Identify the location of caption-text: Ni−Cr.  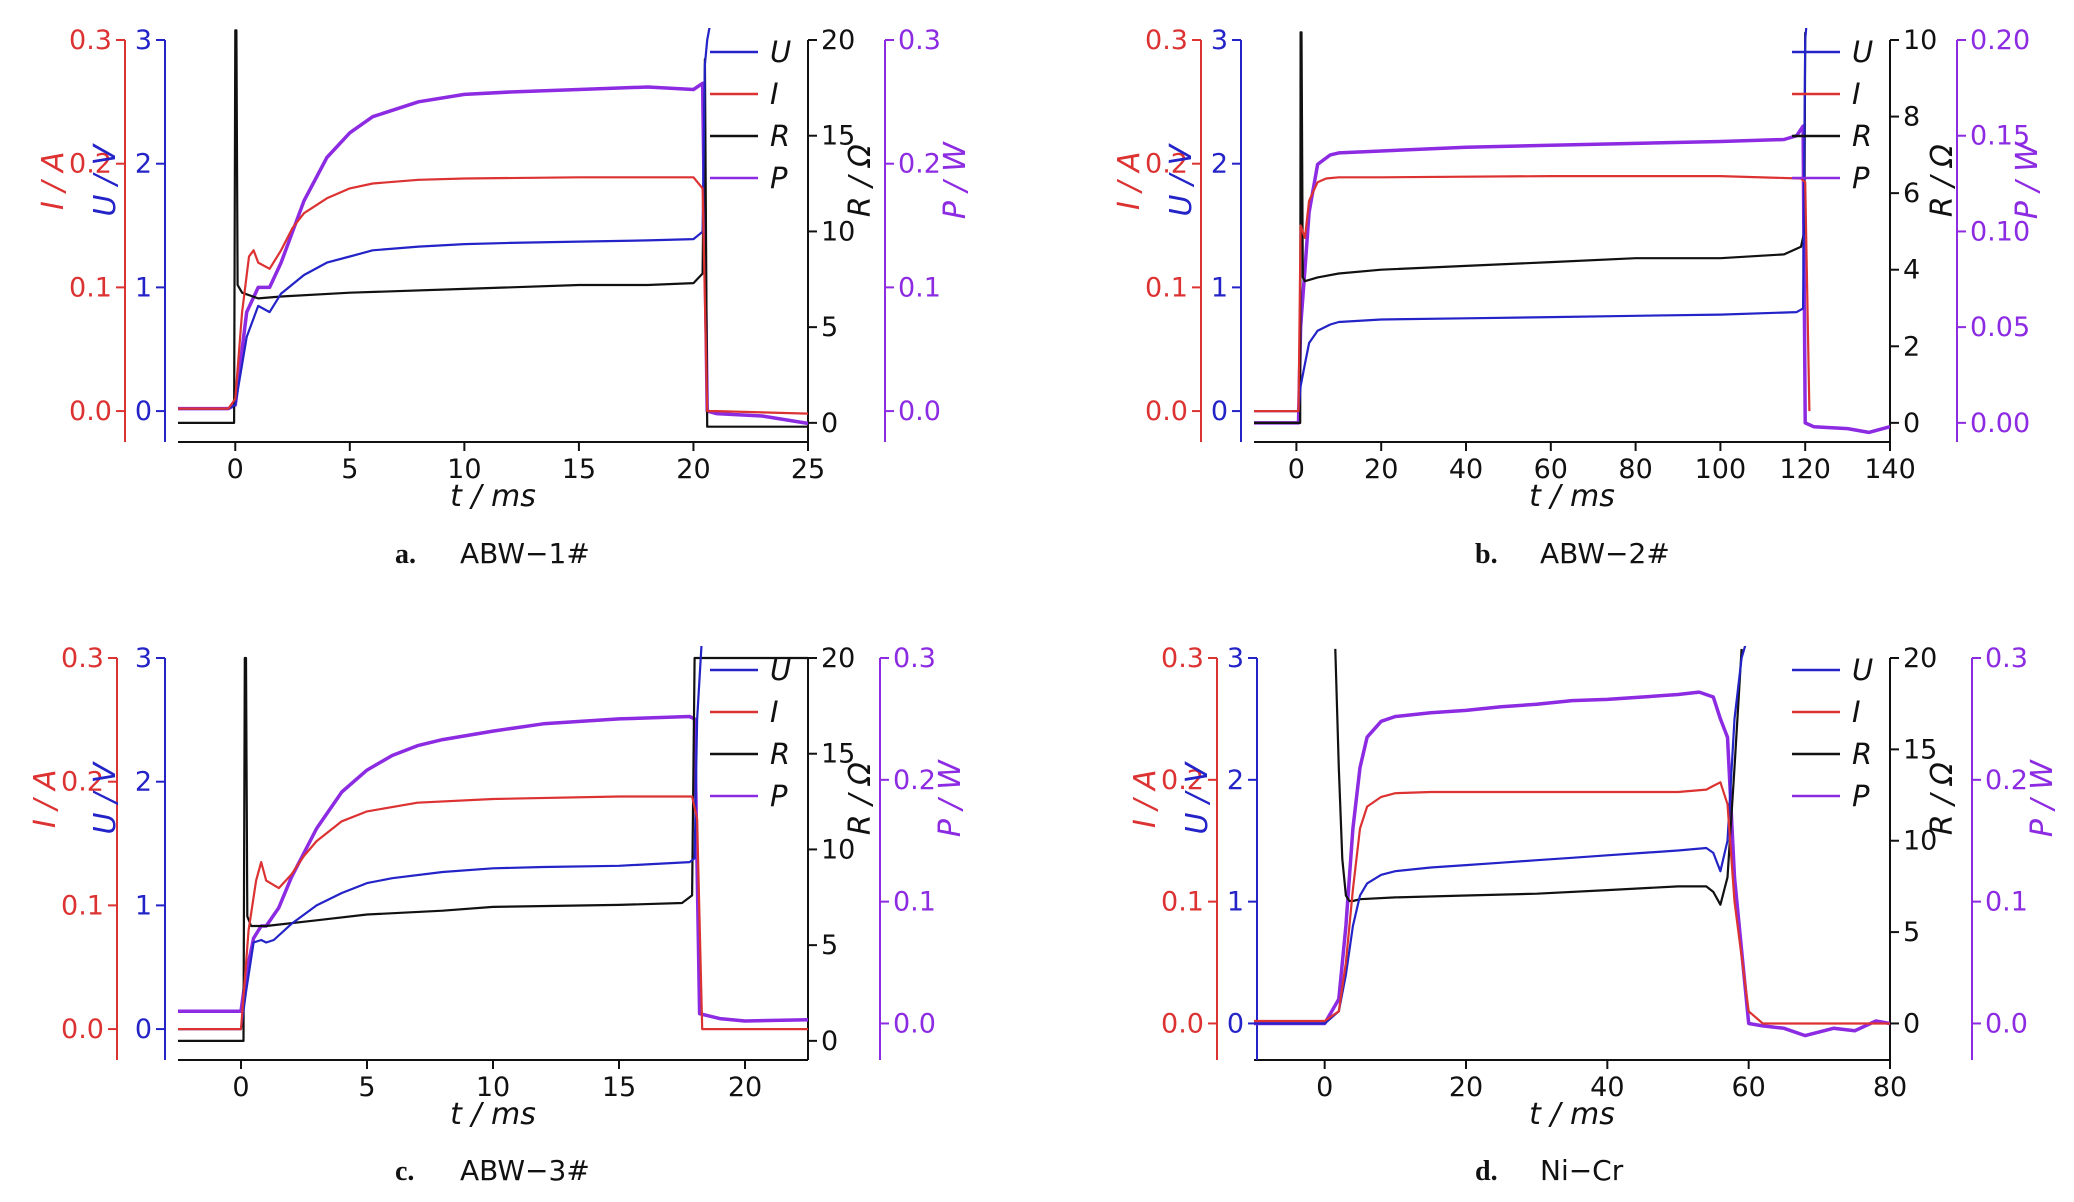
(1582, 1170).